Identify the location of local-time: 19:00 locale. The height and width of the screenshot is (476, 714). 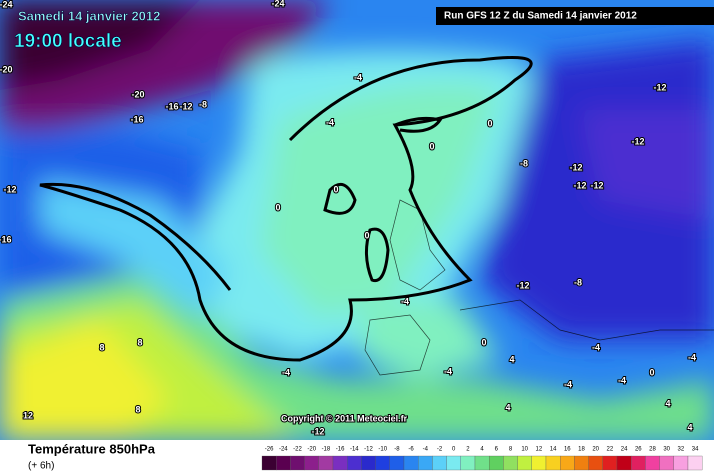
(68, 41).